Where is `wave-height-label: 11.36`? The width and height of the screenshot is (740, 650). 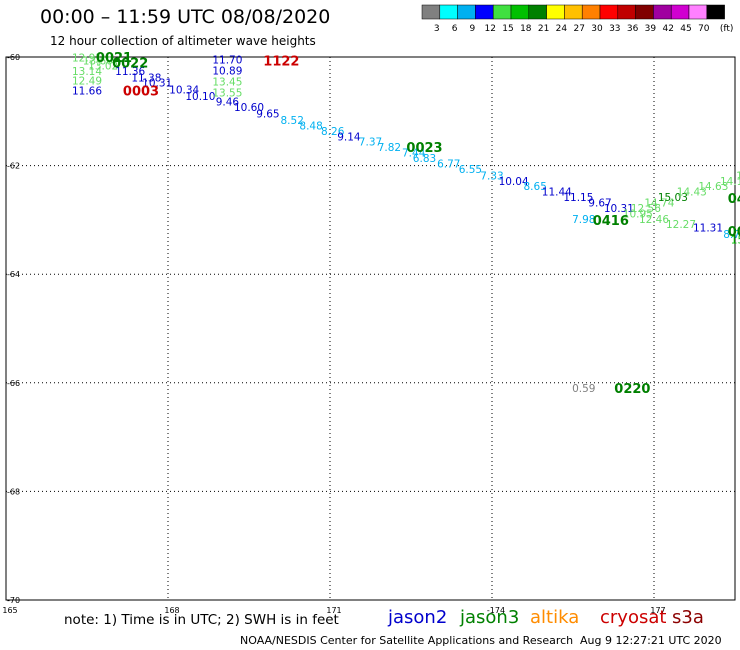
wave-height-label: 11.36 is located at coordinates (130, 72).